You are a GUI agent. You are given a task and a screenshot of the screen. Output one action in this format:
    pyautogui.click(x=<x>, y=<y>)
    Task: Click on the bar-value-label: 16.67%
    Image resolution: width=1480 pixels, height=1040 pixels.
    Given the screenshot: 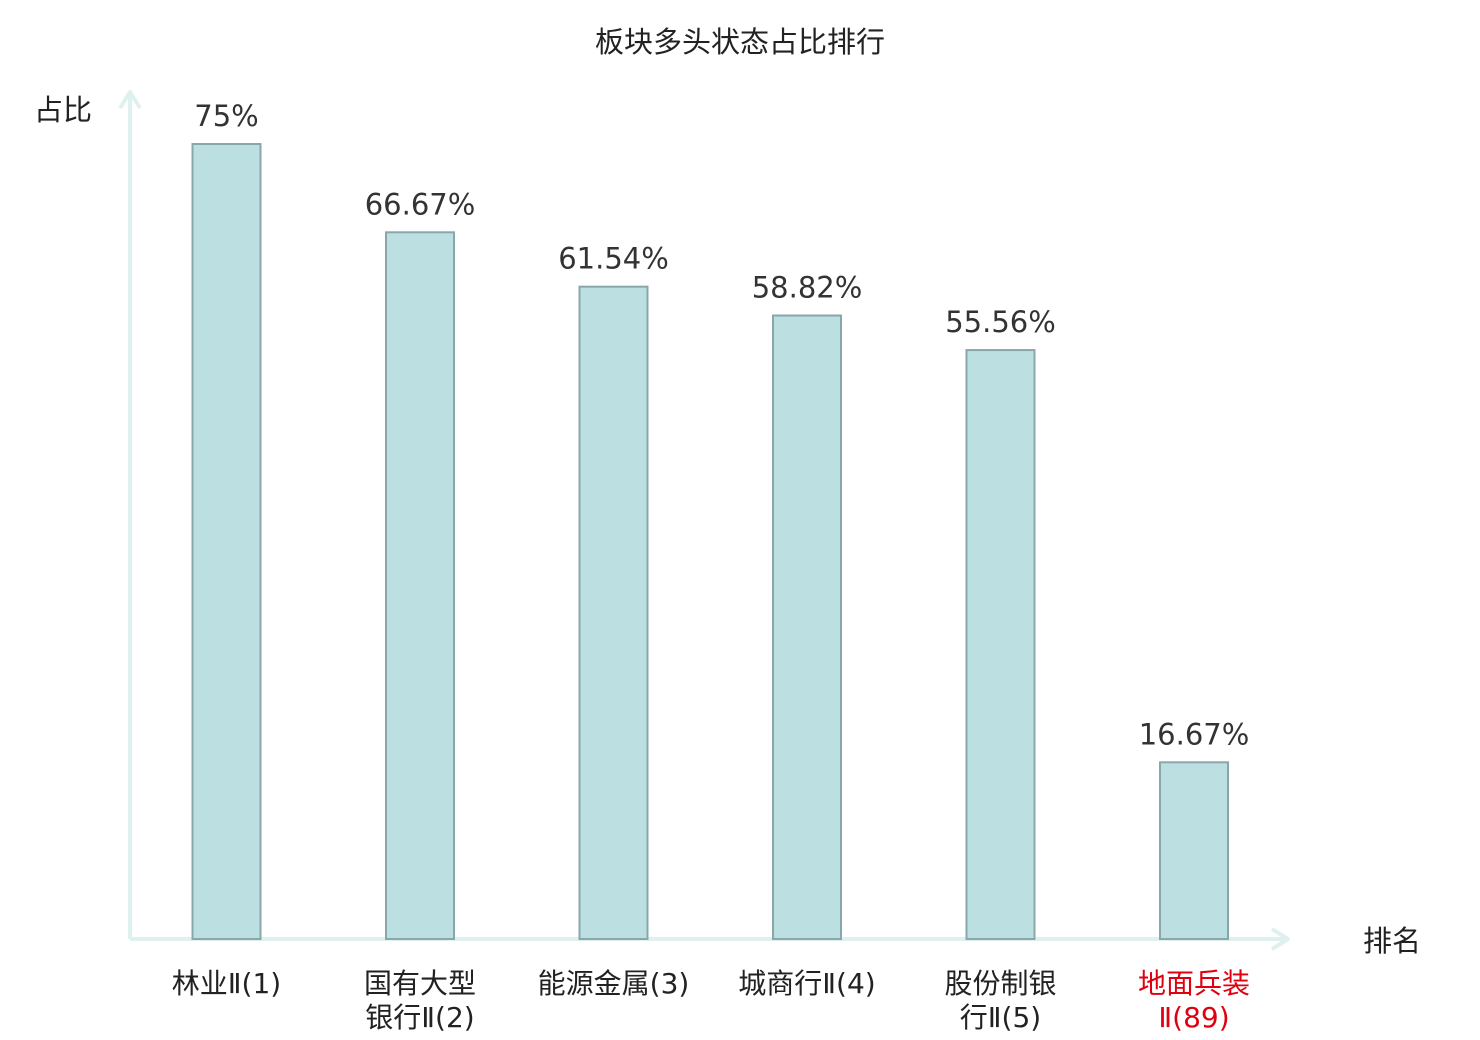 What is the action you would take?
    pyautogui.click(x=1194, y=734)
    